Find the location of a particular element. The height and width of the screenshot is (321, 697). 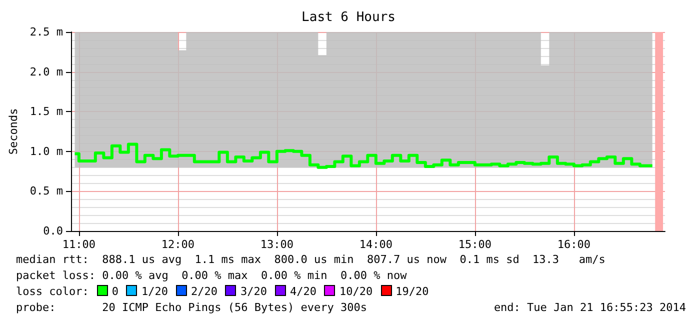

x-tick-label: 13:00 is located at coordinates (277, 244).